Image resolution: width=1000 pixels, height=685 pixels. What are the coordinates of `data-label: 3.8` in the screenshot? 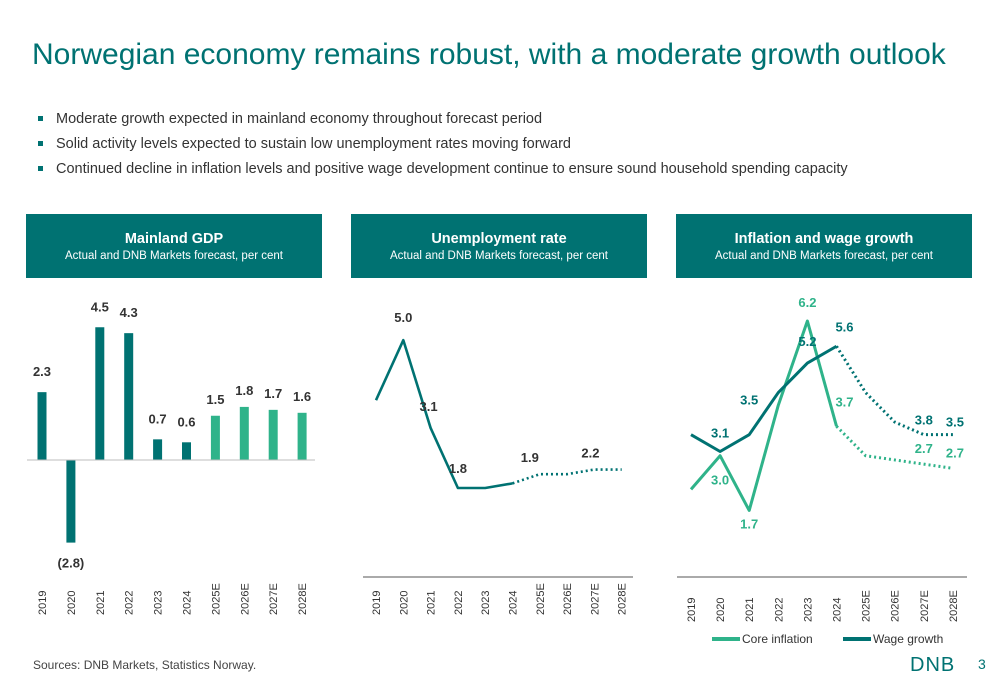 It's located at (924, 420).